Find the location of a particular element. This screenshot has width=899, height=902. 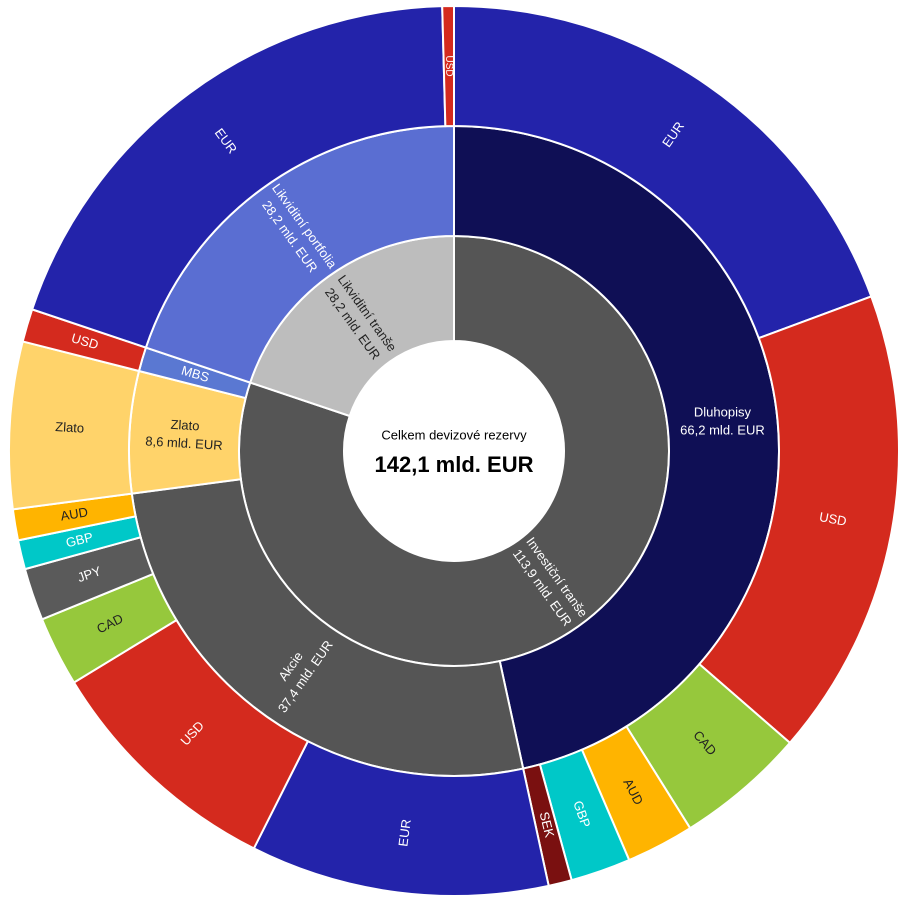

slice-label: GBP is located at coordinates (79, 539).